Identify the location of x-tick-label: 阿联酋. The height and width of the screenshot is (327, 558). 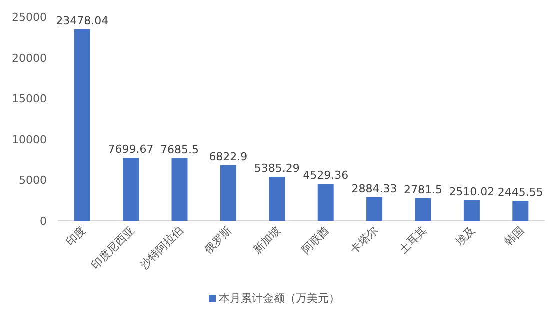
(315, 240).